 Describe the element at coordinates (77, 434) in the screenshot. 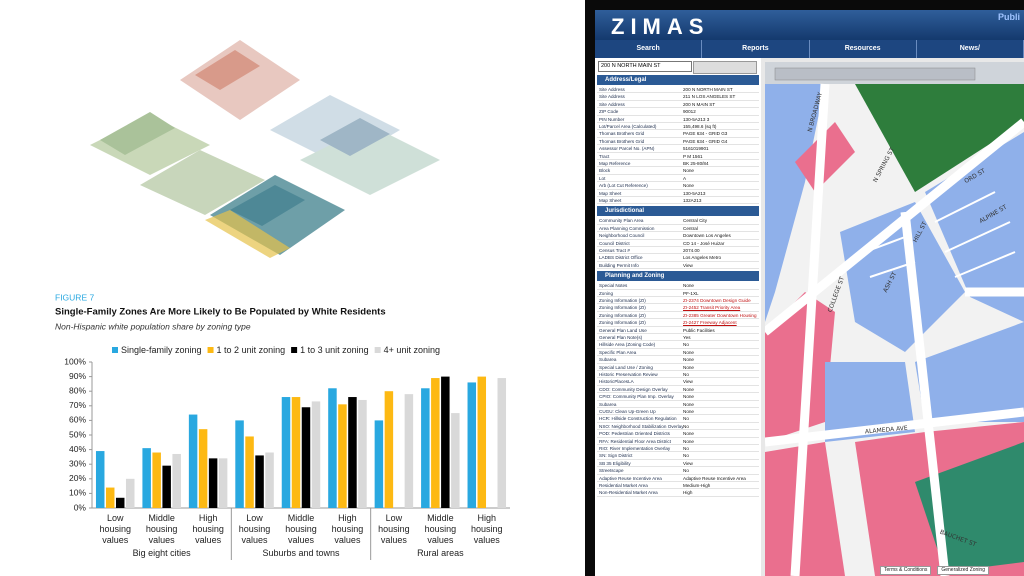

I see `y-tick-label: 50%` at that location.